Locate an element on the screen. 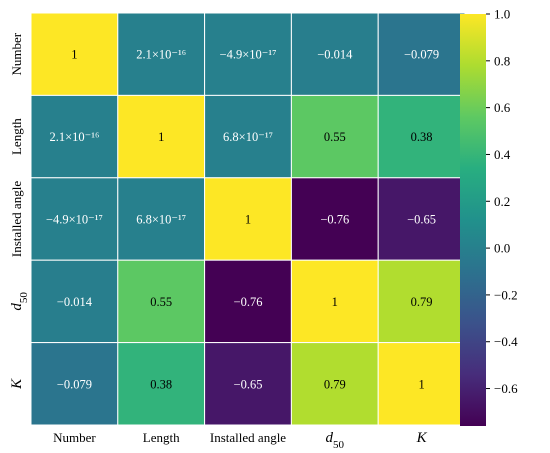 This screenshot has width=550, height=453. x-tick-label: Length is located at coordinates (161, 437).